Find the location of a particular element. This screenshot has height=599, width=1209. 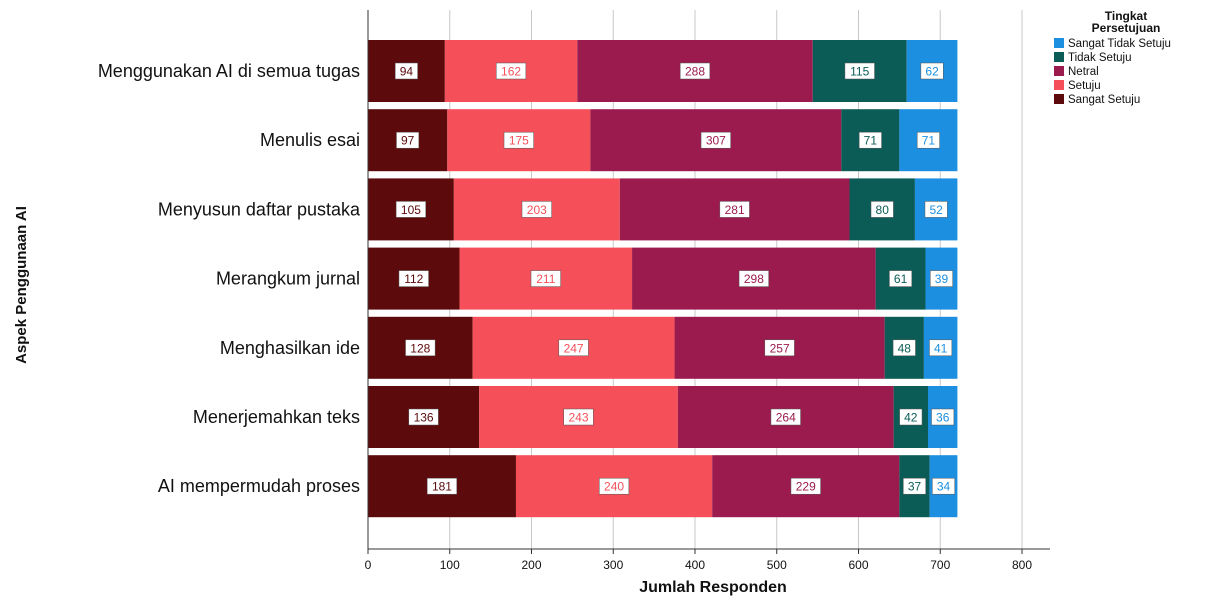

x-tick-label: 600 is located at coordinates (858, 565).